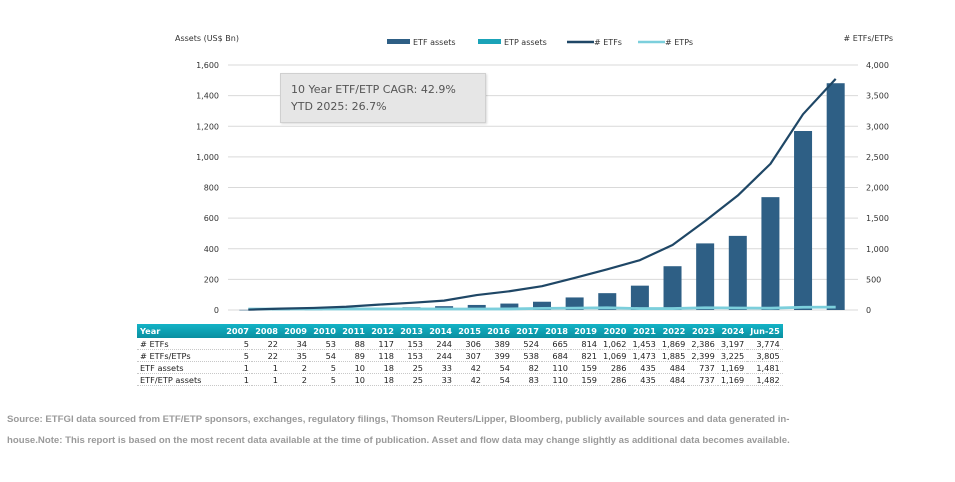 The height and width of the screenshot is (482, 955). Describe the element at coordinates (440, 331) in the screenshot. I see `table-column-header: 2014` at that location.